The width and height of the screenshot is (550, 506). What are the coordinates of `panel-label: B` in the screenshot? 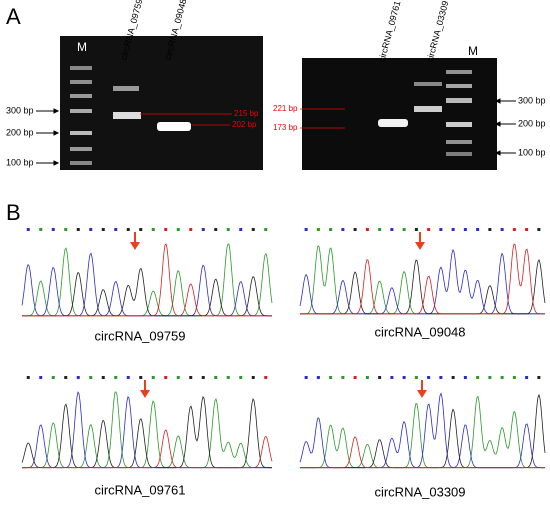 It's located at (13, 212).